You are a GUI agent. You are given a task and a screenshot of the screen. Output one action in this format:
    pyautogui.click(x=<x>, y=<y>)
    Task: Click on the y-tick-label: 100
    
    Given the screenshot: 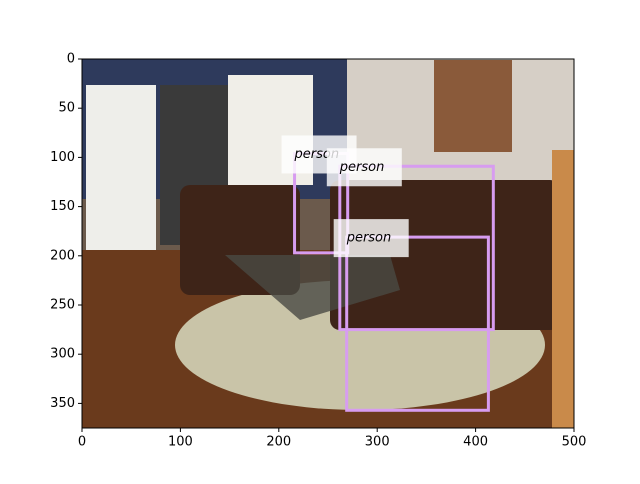 What is the action you would take?
    pyautogui.click(x=62, y=157)
    